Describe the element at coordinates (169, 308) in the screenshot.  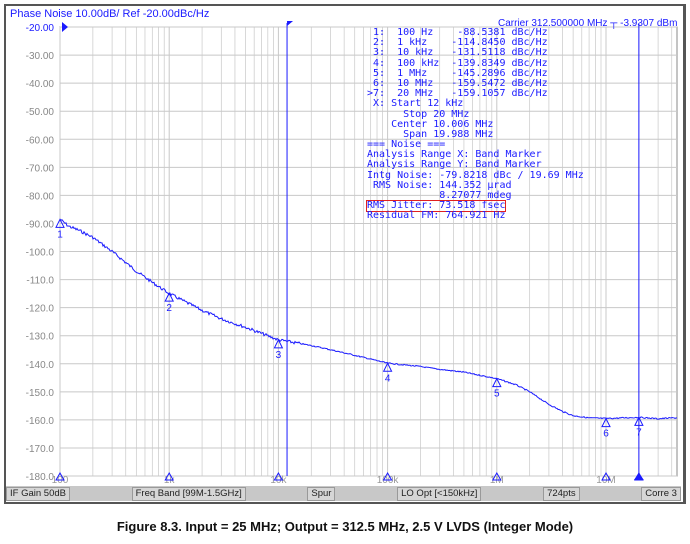
I see `marker-2-label: 2` at that location.